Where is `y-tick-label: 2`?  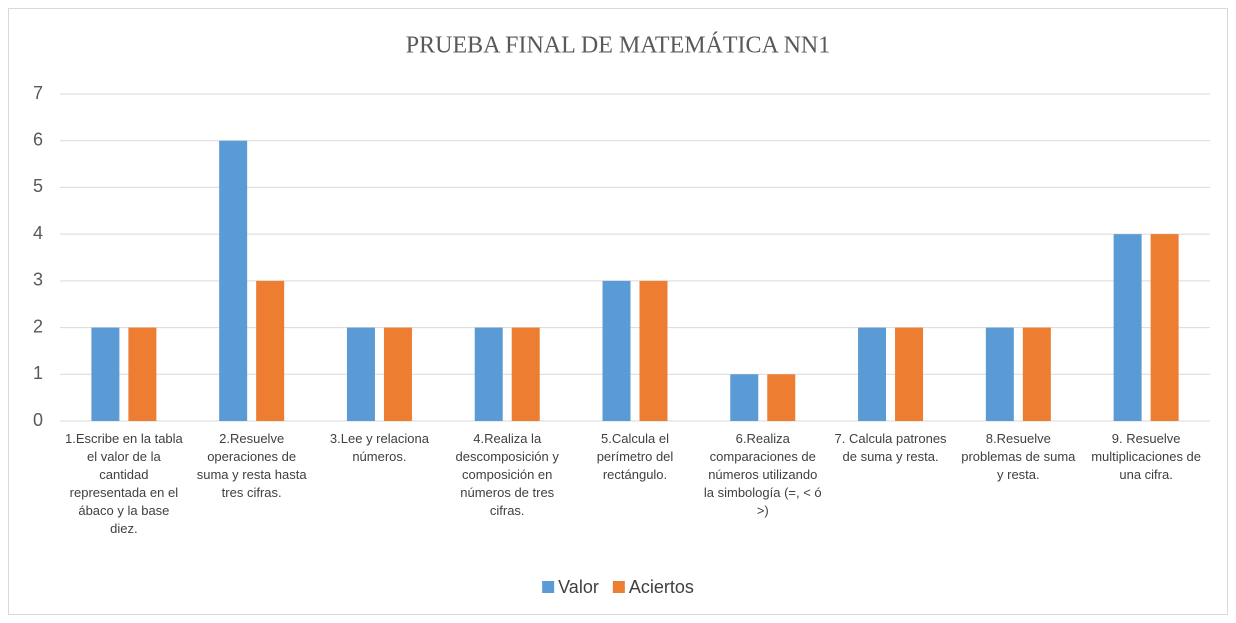
y-tick-label: 2 is located at coordinates (38, 326).